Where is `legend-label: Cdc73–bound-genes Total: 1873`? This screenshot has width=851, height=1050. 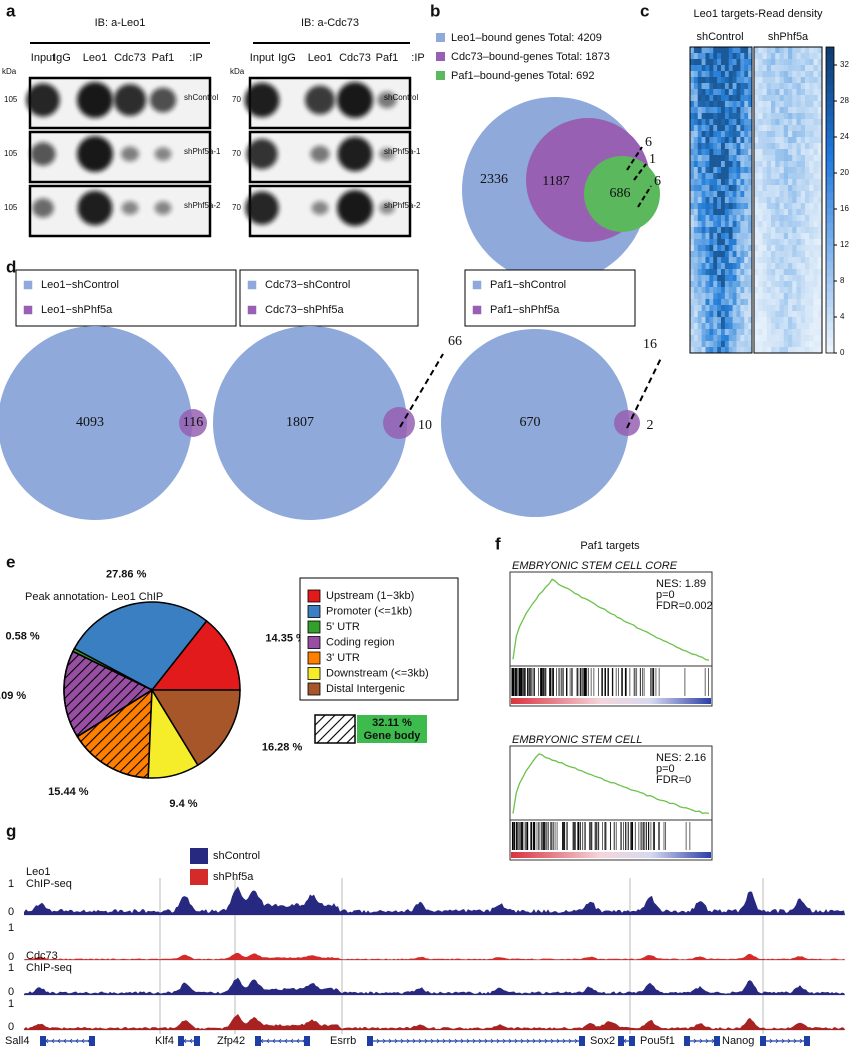 legend-label: Cdc73–bound-genes Total: 1873 is located at coordinates (530, 57).